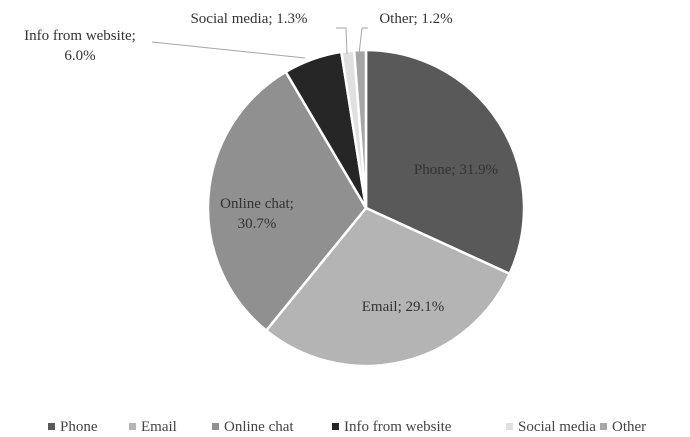 The height and width of the screenshot is (437, 690). I want to click on legend-item-other: Other, so click(623, 427).